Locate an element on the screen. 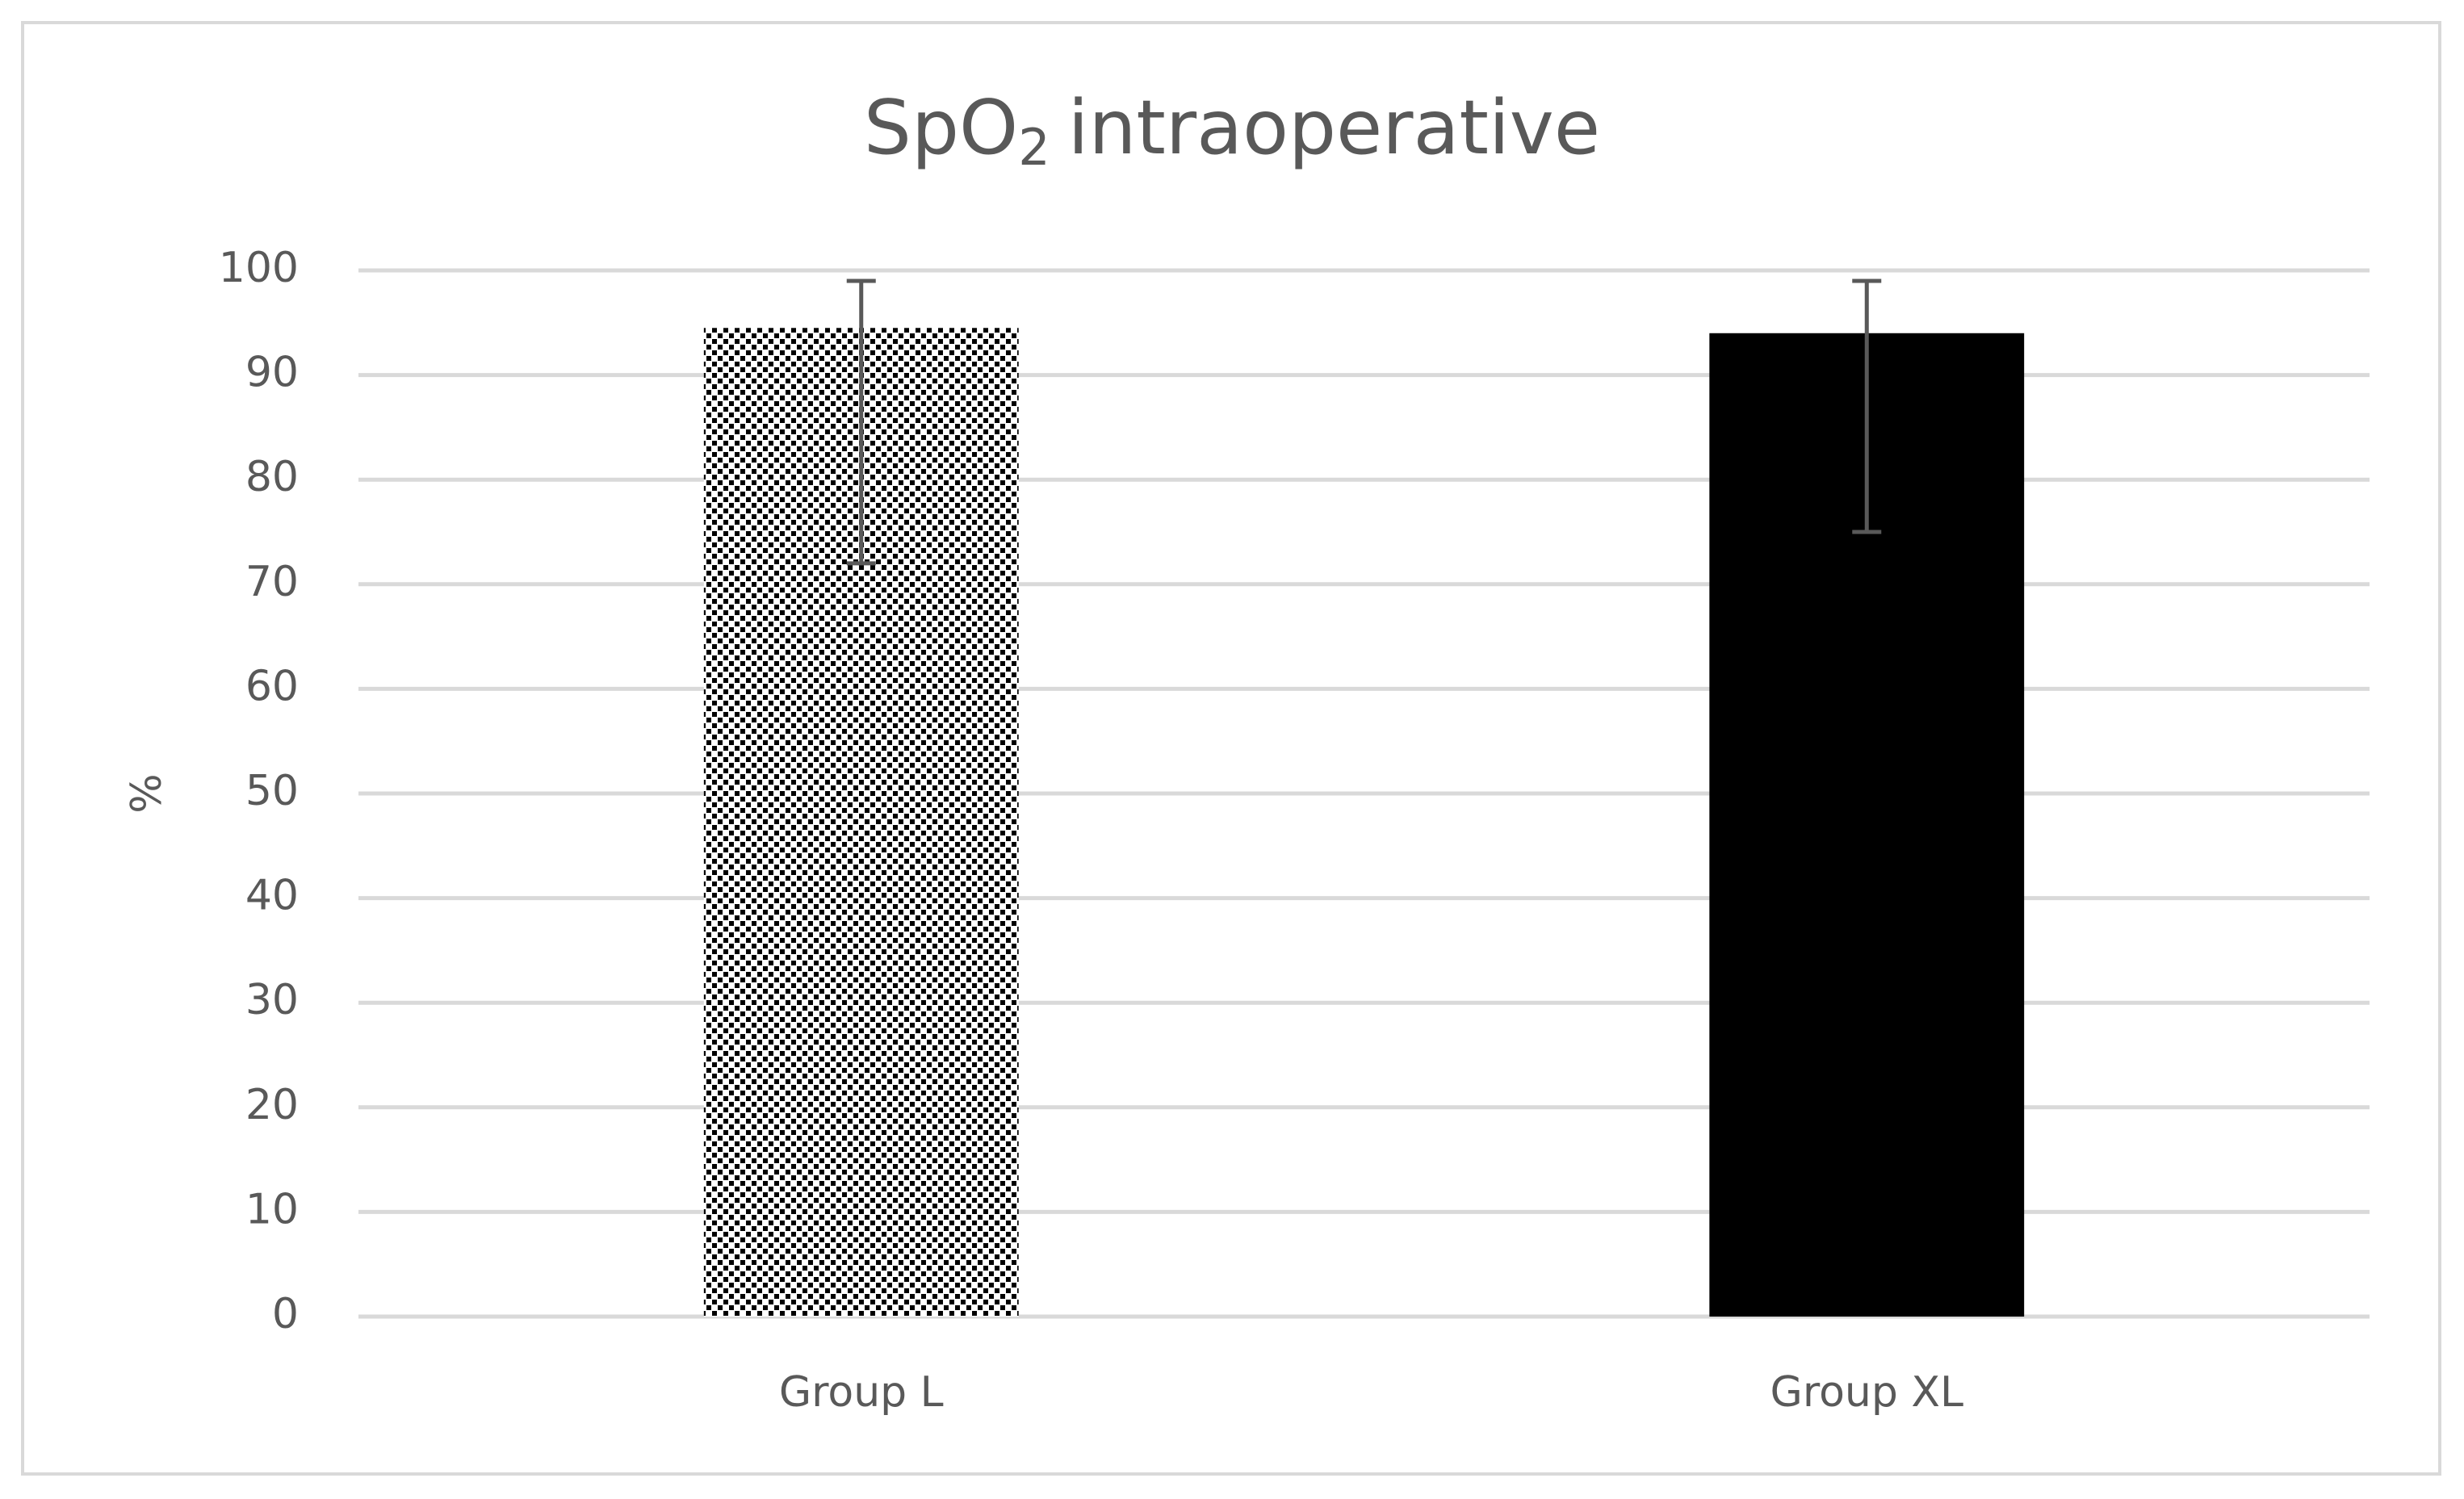 The width and height of the screenshot is (2464, 1499). y-tick-label: 100 is located at coordinates (259, 268).